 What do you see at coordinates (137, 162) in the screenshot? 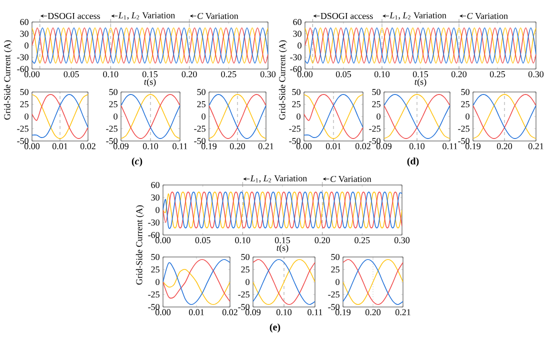
I see `text: (c)` at bounding box center [137, 162].